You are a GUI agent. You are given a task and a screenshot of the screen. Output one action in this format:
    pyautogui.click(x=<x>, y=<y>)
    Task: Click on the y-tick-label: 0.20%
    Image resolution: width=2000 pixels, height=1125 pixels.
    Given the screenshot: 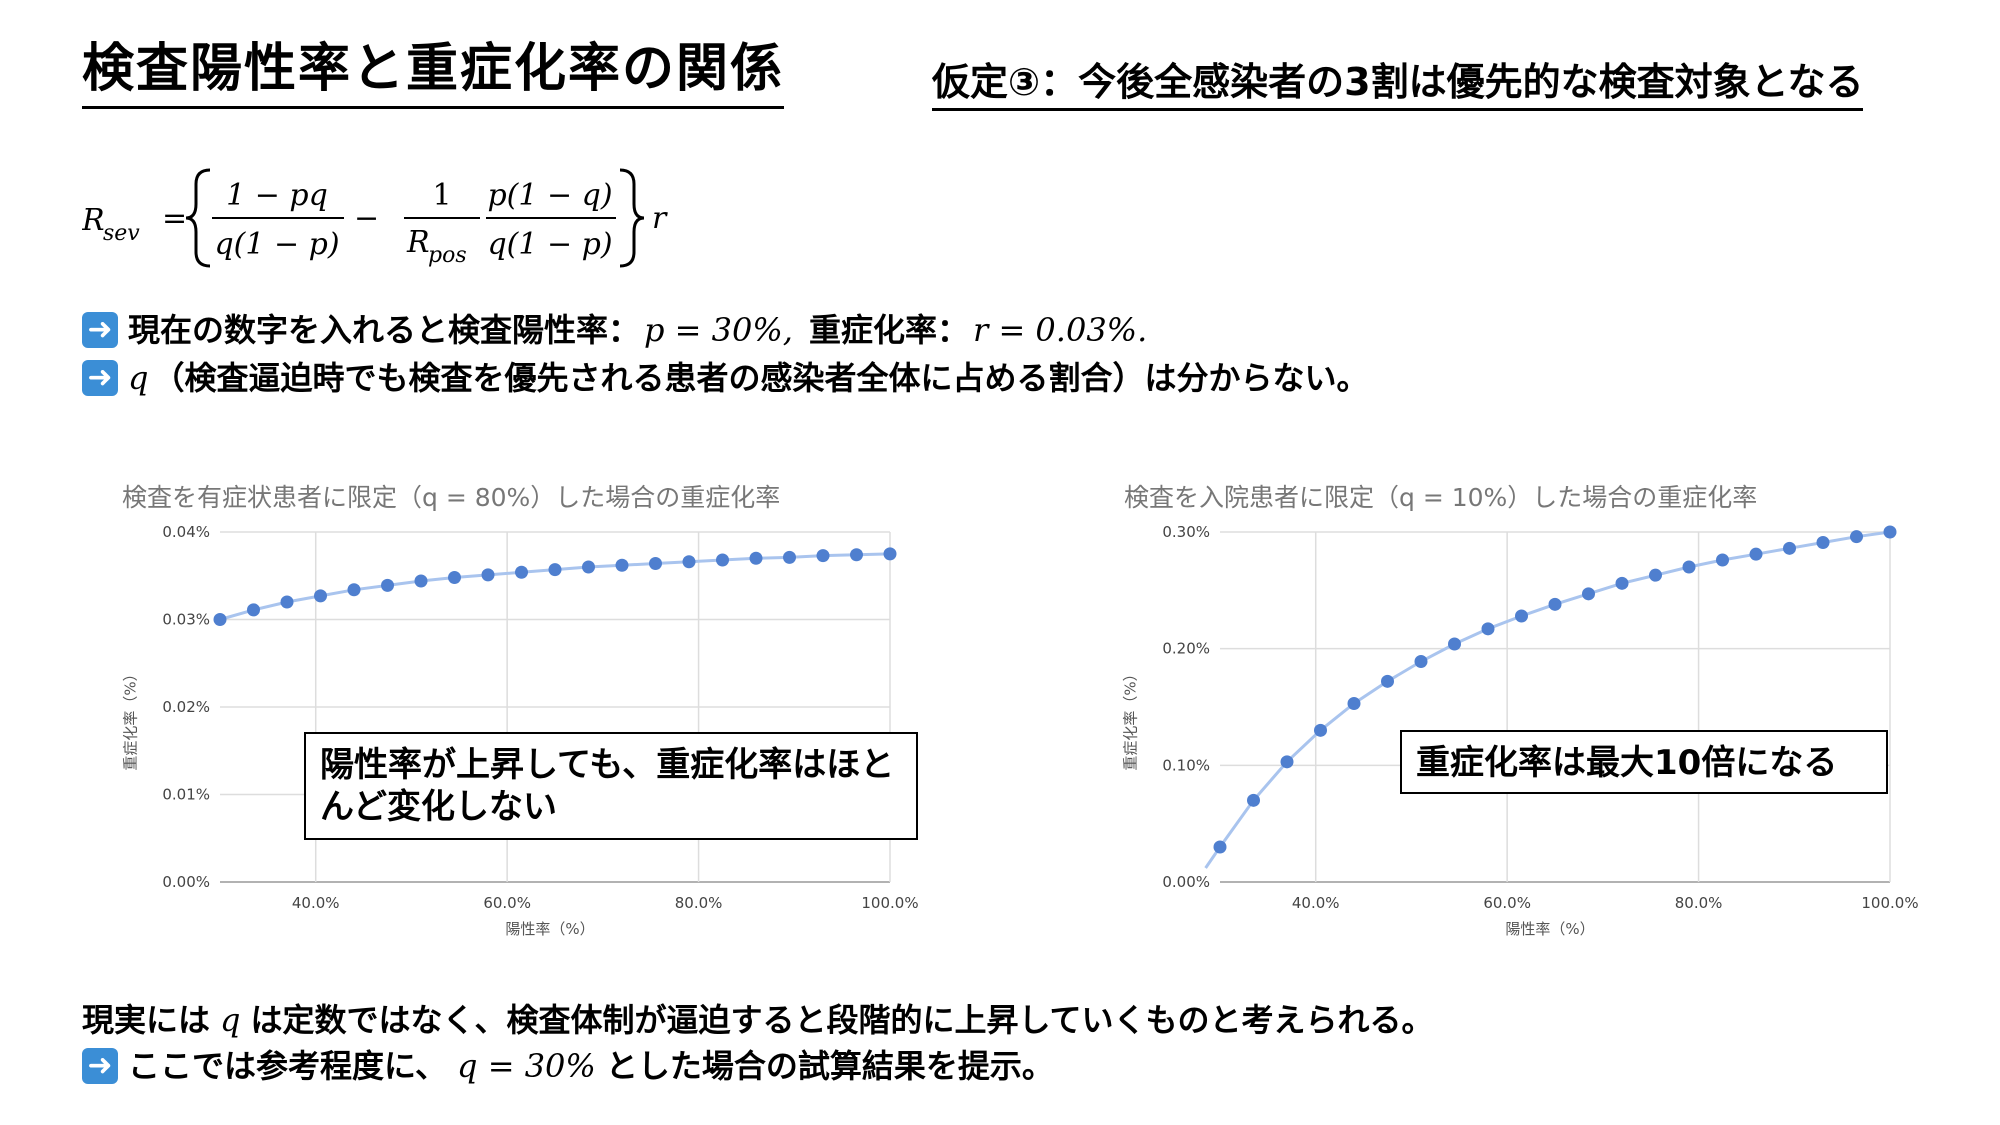 What is the action you would take?
    pyautogui.click(x=1186, y=649)
    